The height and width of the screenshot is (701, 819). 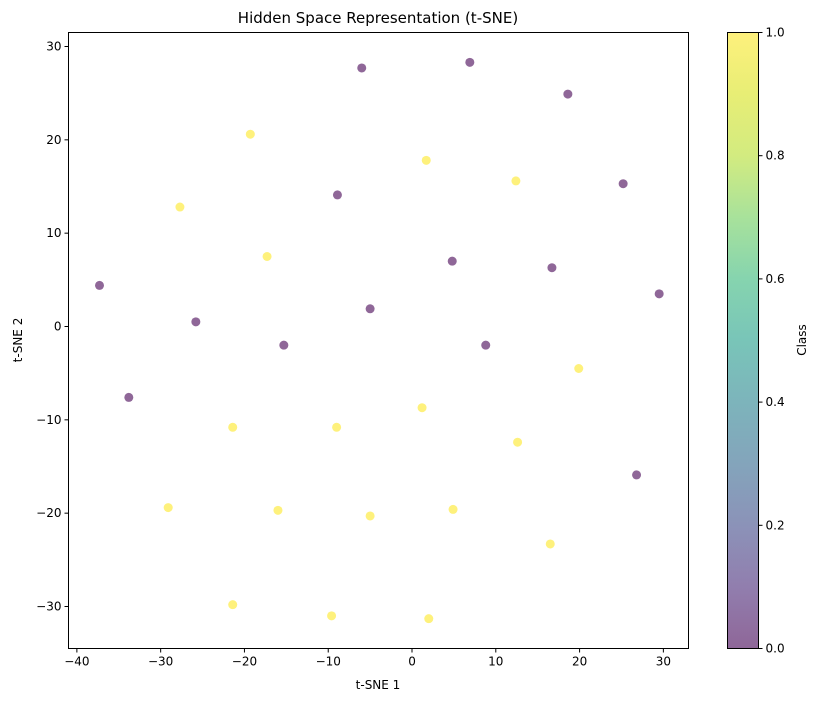 What do you see at coordinates (378, 18) in the screenshot?
I see `chart-title: Hidden Space Representation (t-SNE)` at bounding box center [378, 18].